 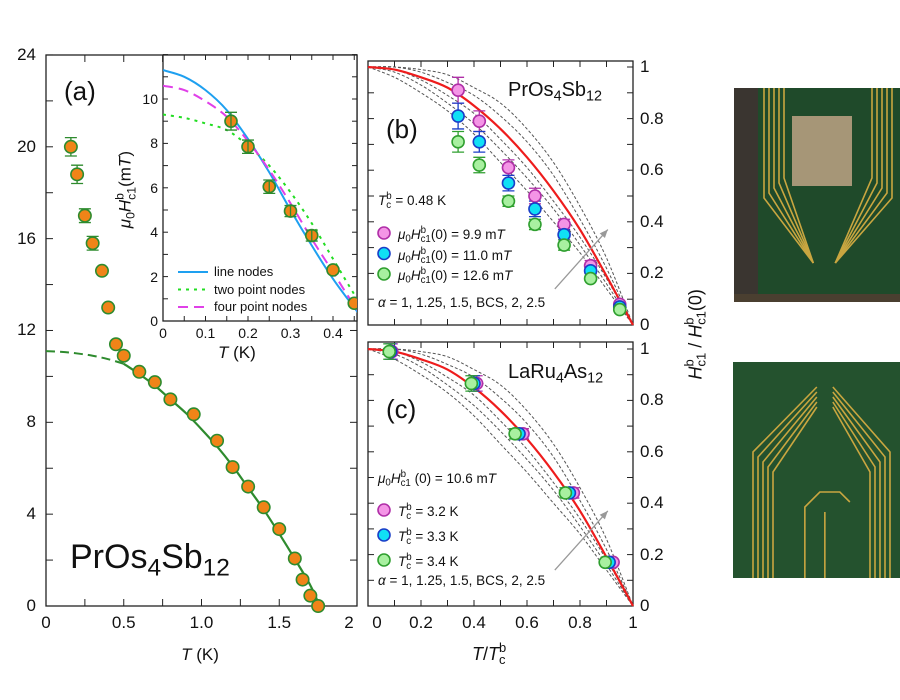 I want to click on panel-a-y-tick-label: 4, so click(x=31, y=514).